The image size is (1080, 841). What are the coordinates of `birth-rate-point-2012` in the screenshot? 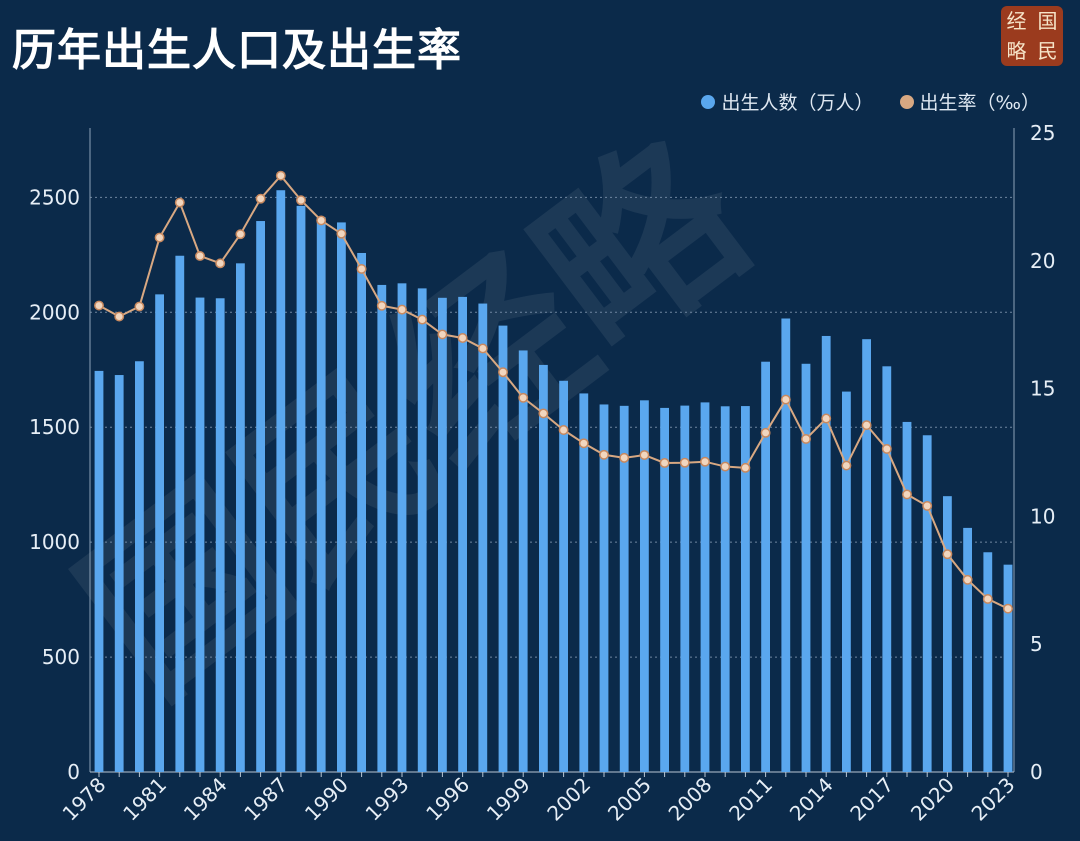 It's located at (785, 399).